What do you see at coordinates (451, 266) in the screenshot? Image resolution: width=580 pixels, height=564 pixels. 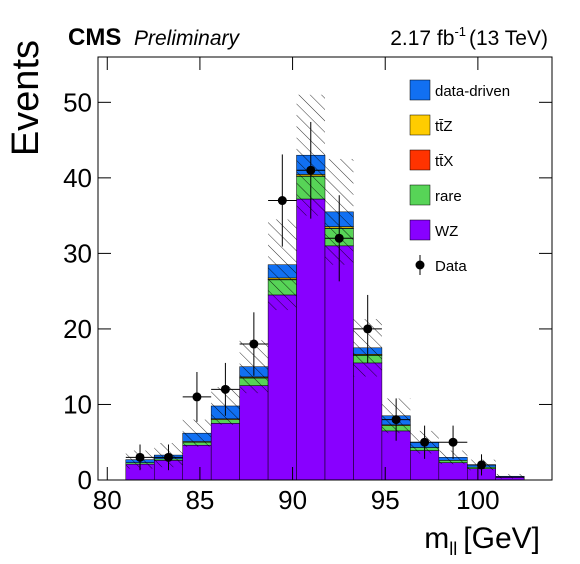 I see `legend-label: Data` at bounding box center [451, 266].